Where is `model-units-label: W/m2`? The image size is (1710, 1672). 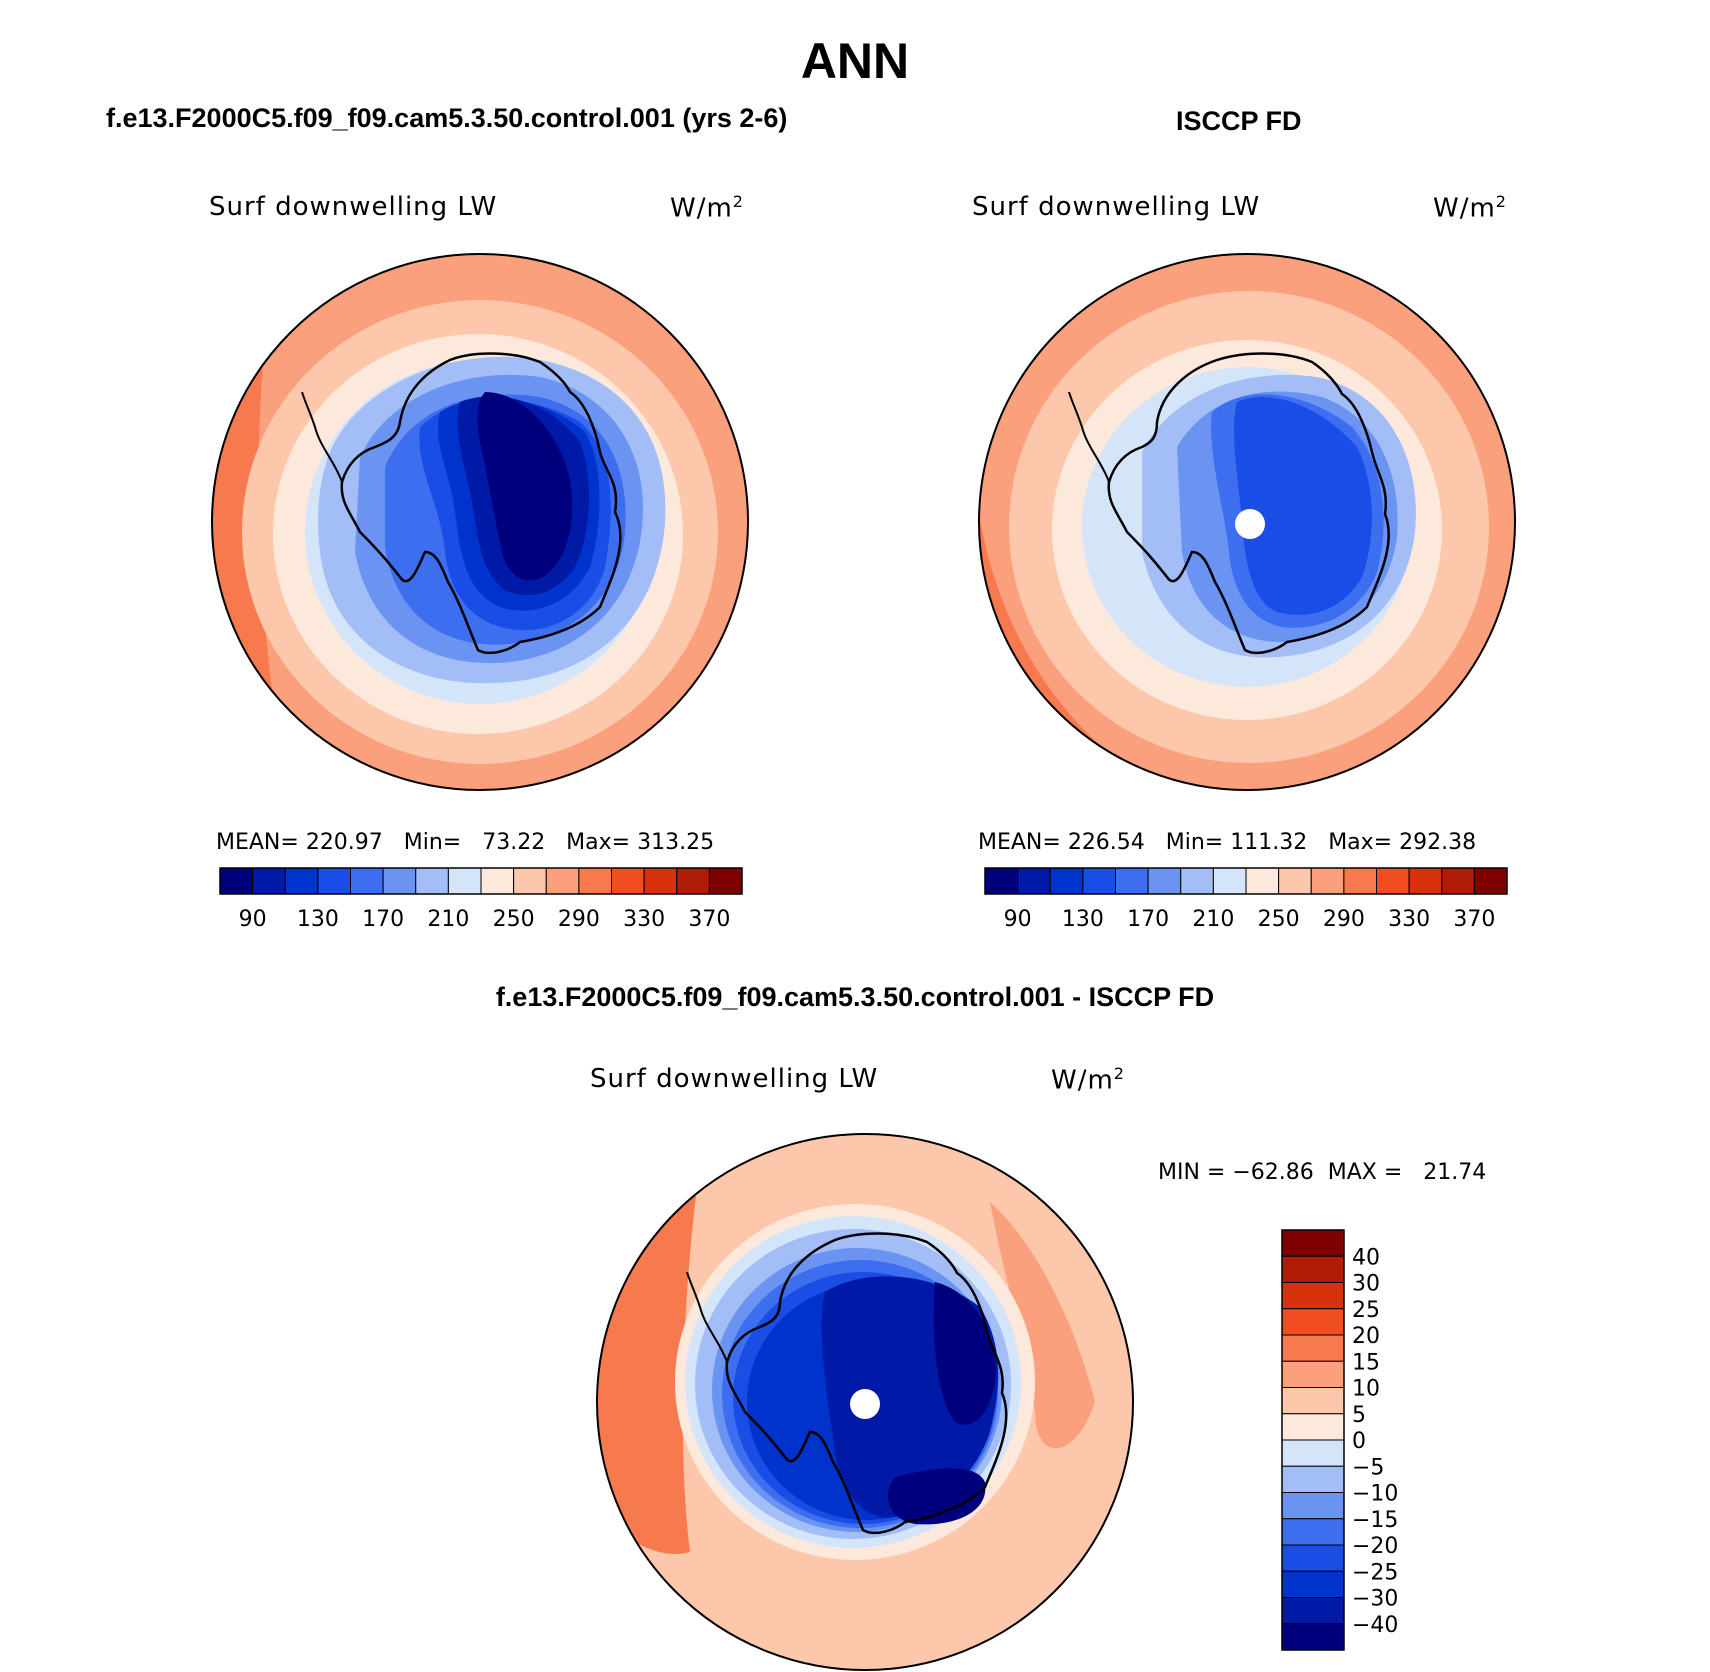 model-units-label: W/m2 is located at coordinates (707, 208).